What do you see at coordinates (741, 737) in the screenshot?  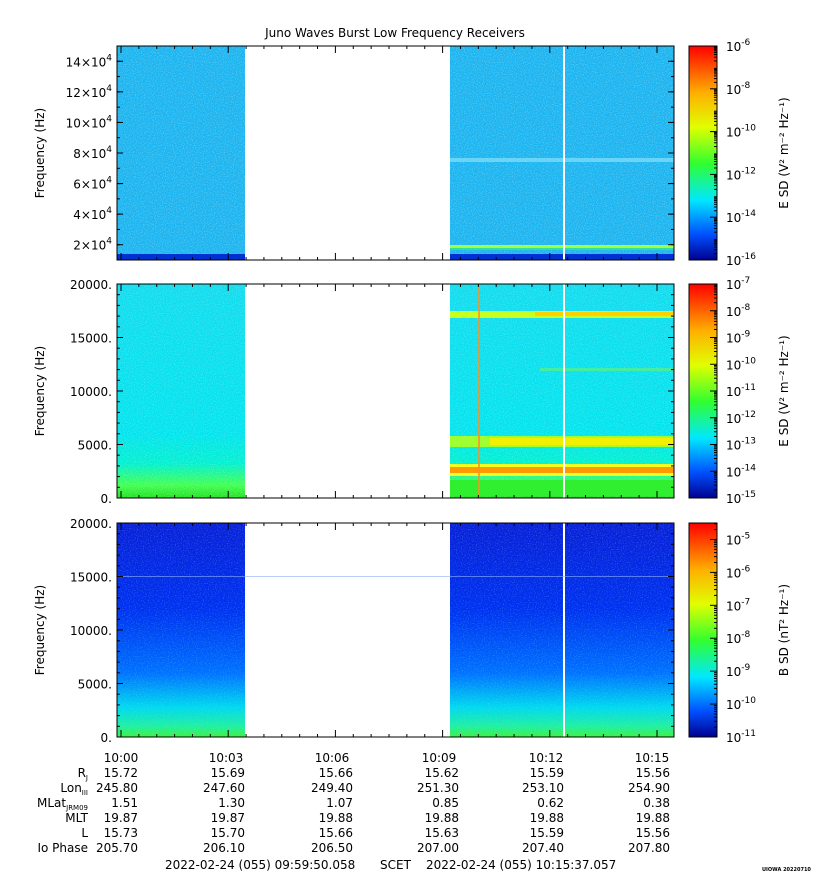 I see `panel-3-cbar-label: 10-11` at bounding box center [741, 737].